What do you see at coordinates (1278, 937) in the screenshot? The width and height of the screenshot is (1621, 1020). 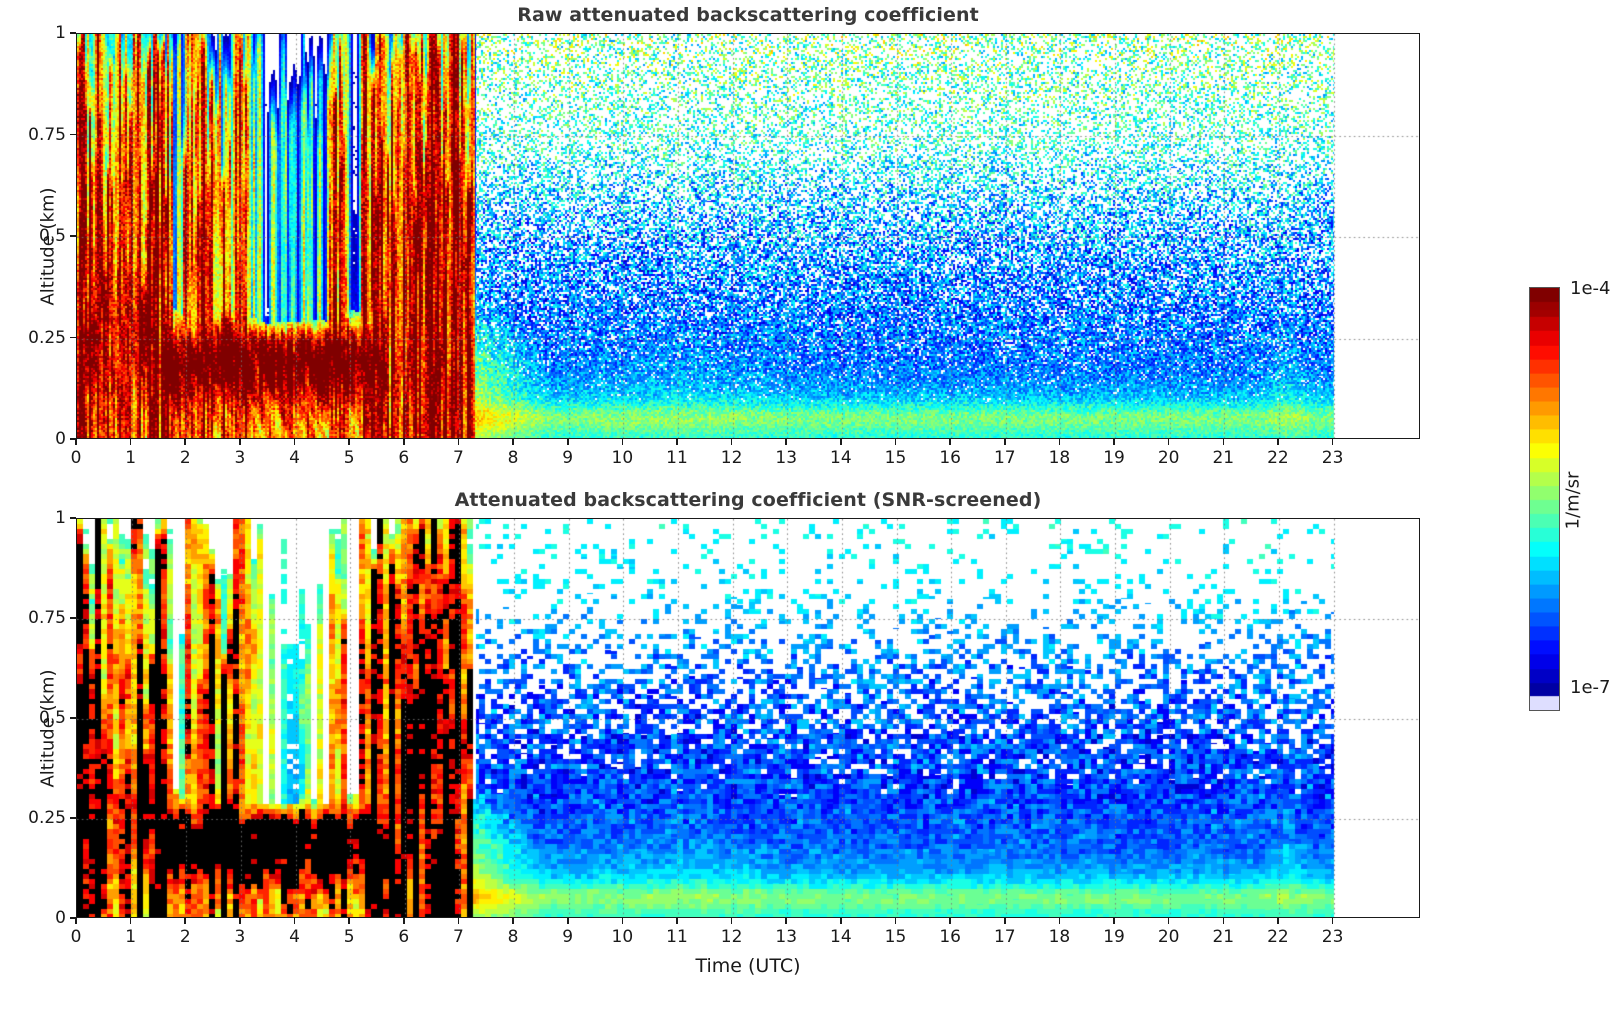 I see `x-tick-label: 22` at bounding box center [1278, 937].